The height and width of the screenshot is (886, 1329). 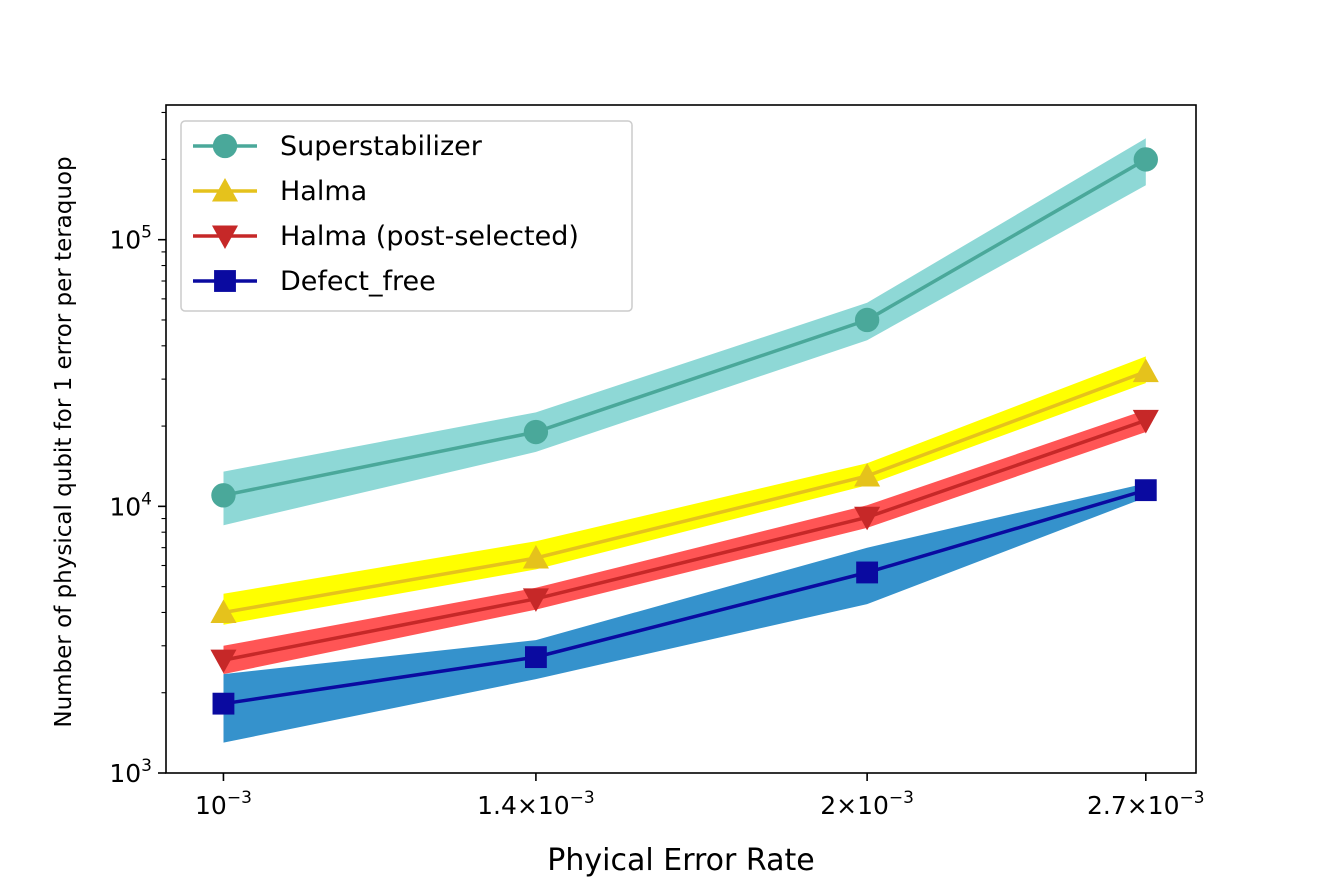 What do you see at coordinates (137, 449) in the screenshot?
I see `y-axis-ticks: 103 104 105` at bounding box center [137, 449].